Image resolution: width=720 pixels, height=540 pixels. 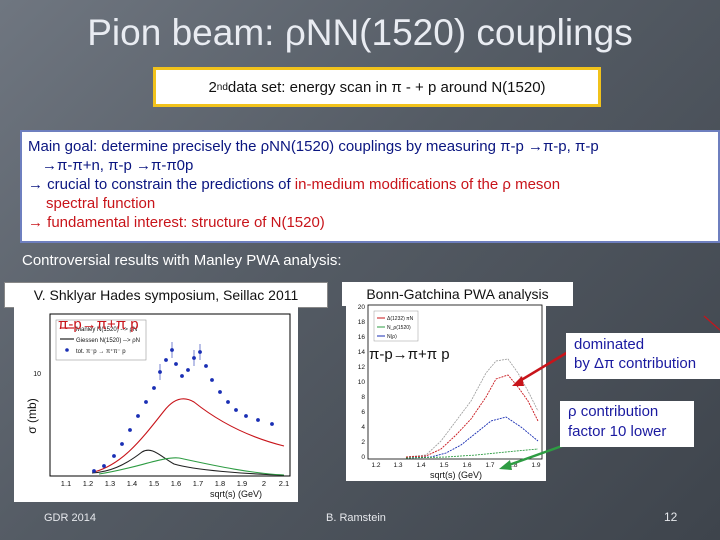 I want to click on footer-center: B. Ramstein, so click(x=356, y=518).